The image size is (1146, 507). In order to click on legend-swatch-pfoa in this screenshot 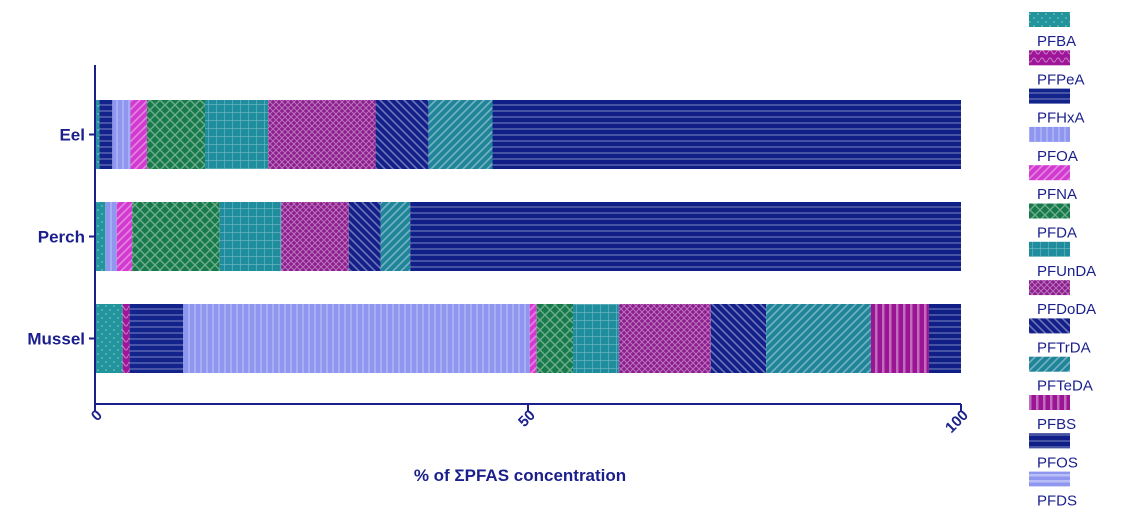, I will do `click(1049, 134)`.